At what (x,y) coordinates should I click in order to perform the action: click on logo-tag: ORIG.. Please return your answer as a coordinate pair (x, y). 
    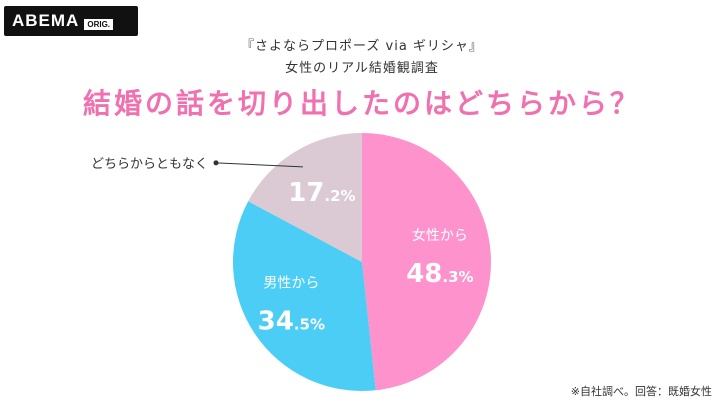
    Looking at the image, I should click on (99, 24).